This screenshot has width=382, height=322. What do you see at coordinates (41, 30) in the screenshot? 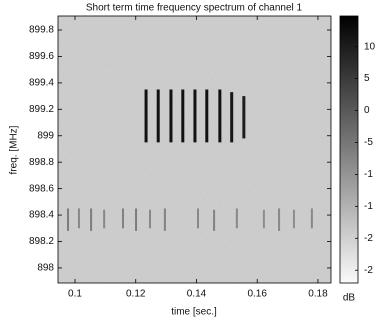
I see `y-tick-label: 899.8` at bounding box center [41, 30].